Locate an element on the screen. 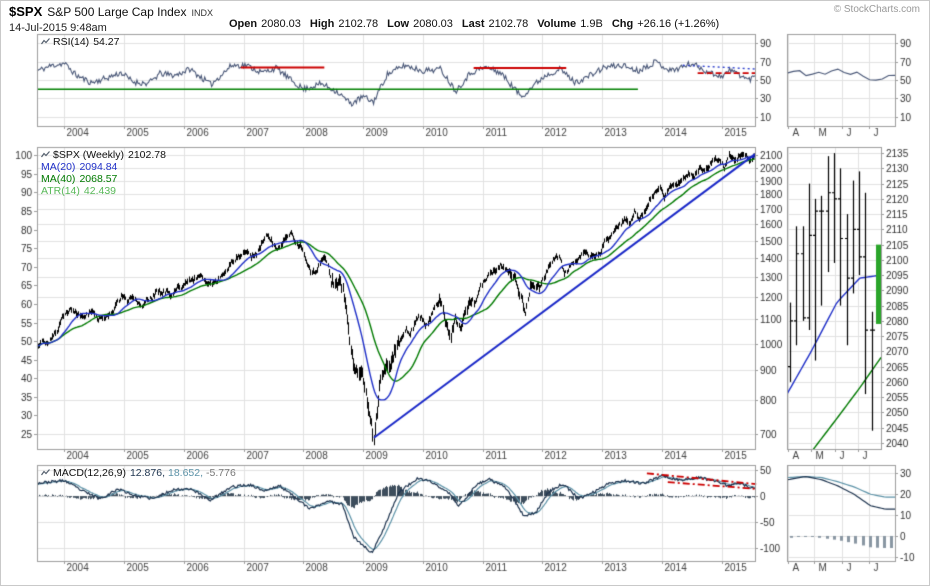 The height and width of the screenshot is (586, 930). quote-label: Volume is located at coordinates (557, 24).